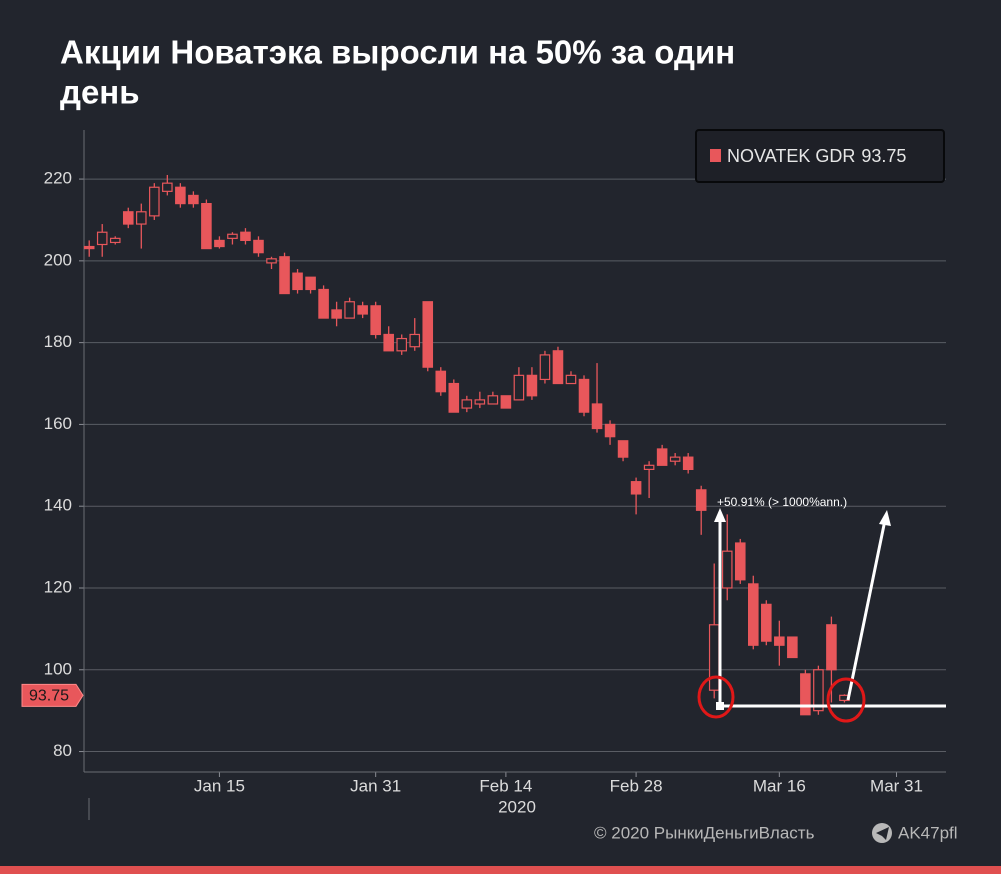 Image resolution: width=1001 pixels, height=874 pixels. I want to click on chart-title: Акции Новатэка выросли на 50% за один, so click(397, 52).